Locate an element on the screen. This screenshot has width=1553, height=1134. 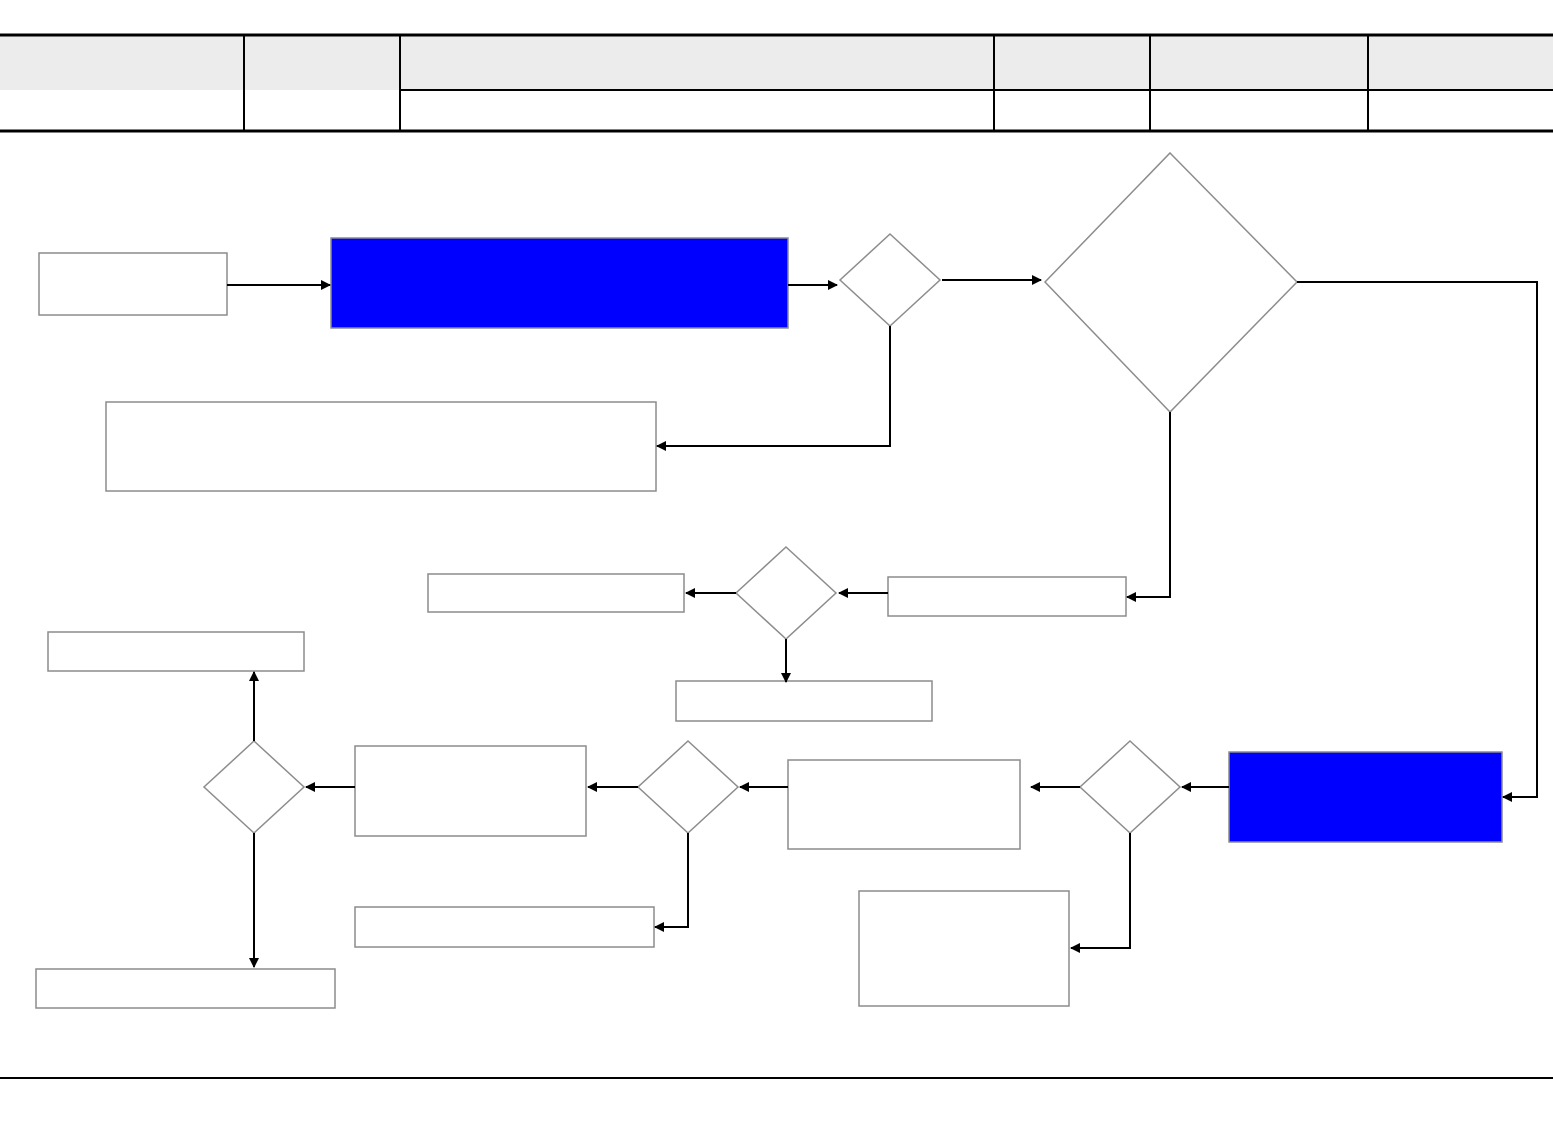
header-table is located at coordinates (776, 83).